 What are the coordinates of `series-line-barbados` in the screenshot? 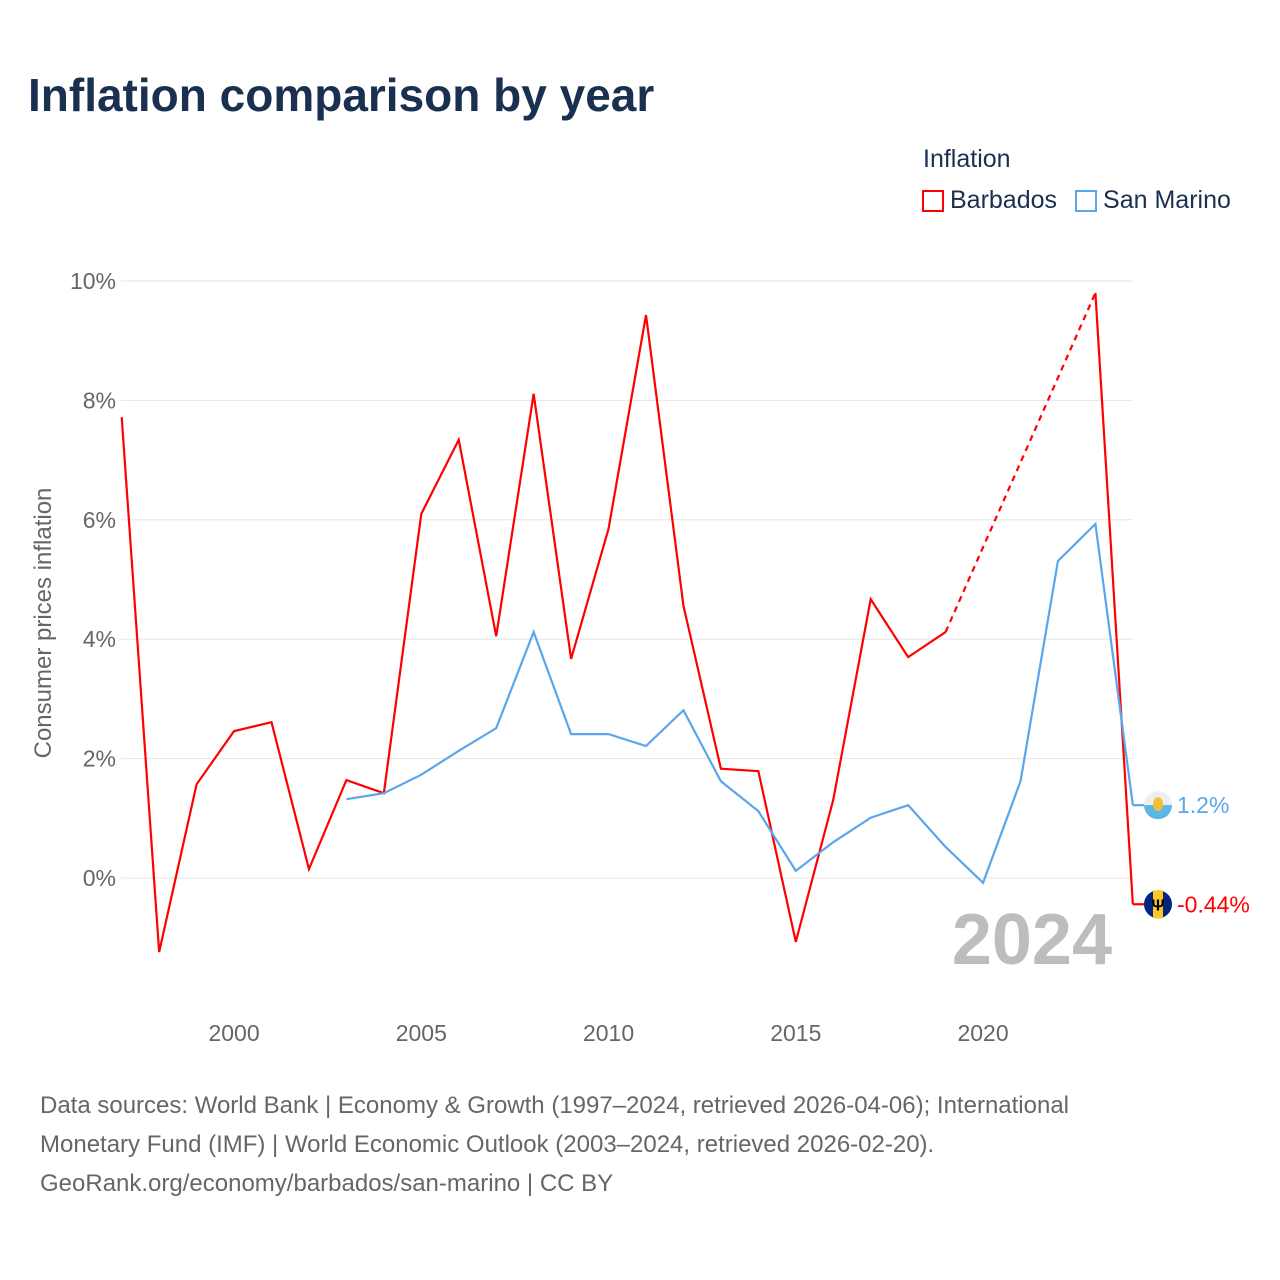 It's located at (1114, 598).